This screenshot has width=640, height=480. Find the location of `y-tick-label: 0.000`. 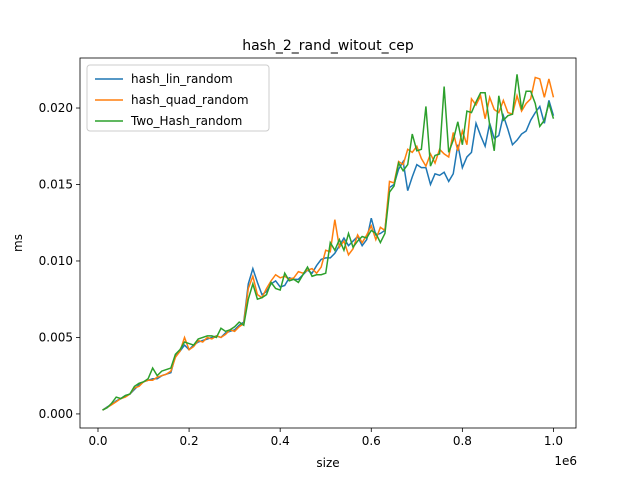

y-tick-label: 0.000 is located at coordinates (56, 414).